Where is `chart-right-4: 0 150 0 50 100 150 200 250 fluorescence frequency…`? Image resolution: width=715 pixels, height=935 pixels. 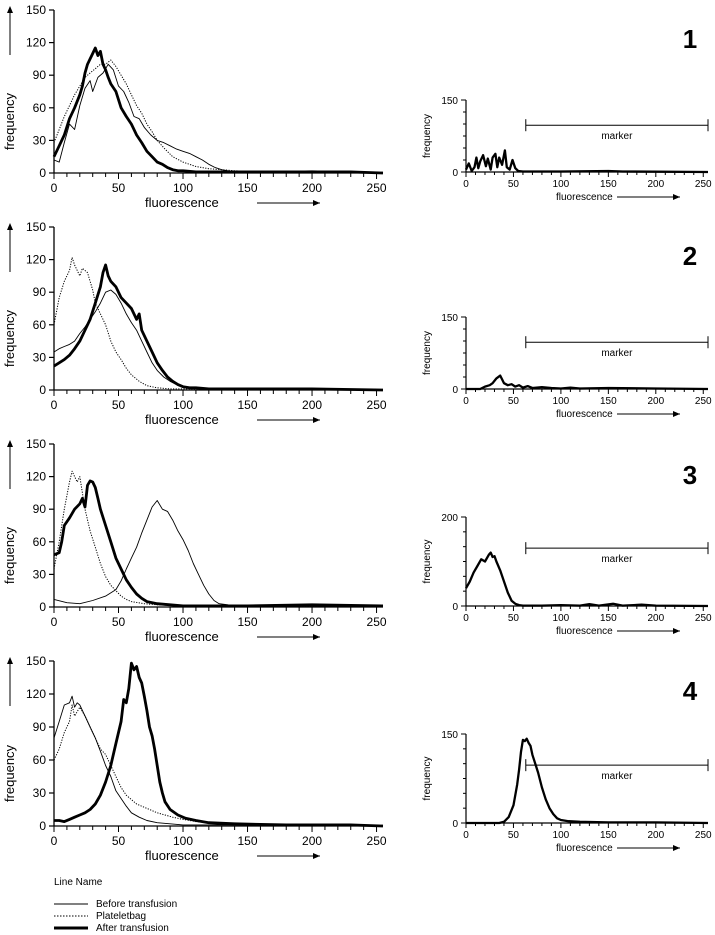 chart-right-4: 0 150 0 50 100 150 200 250 fluorescence frequency… is located at coordinates (567, 765).